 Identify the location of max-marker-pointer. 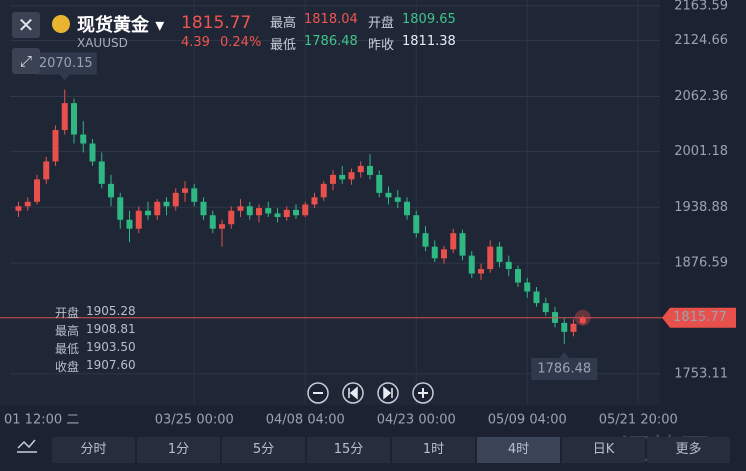
(64, 77).